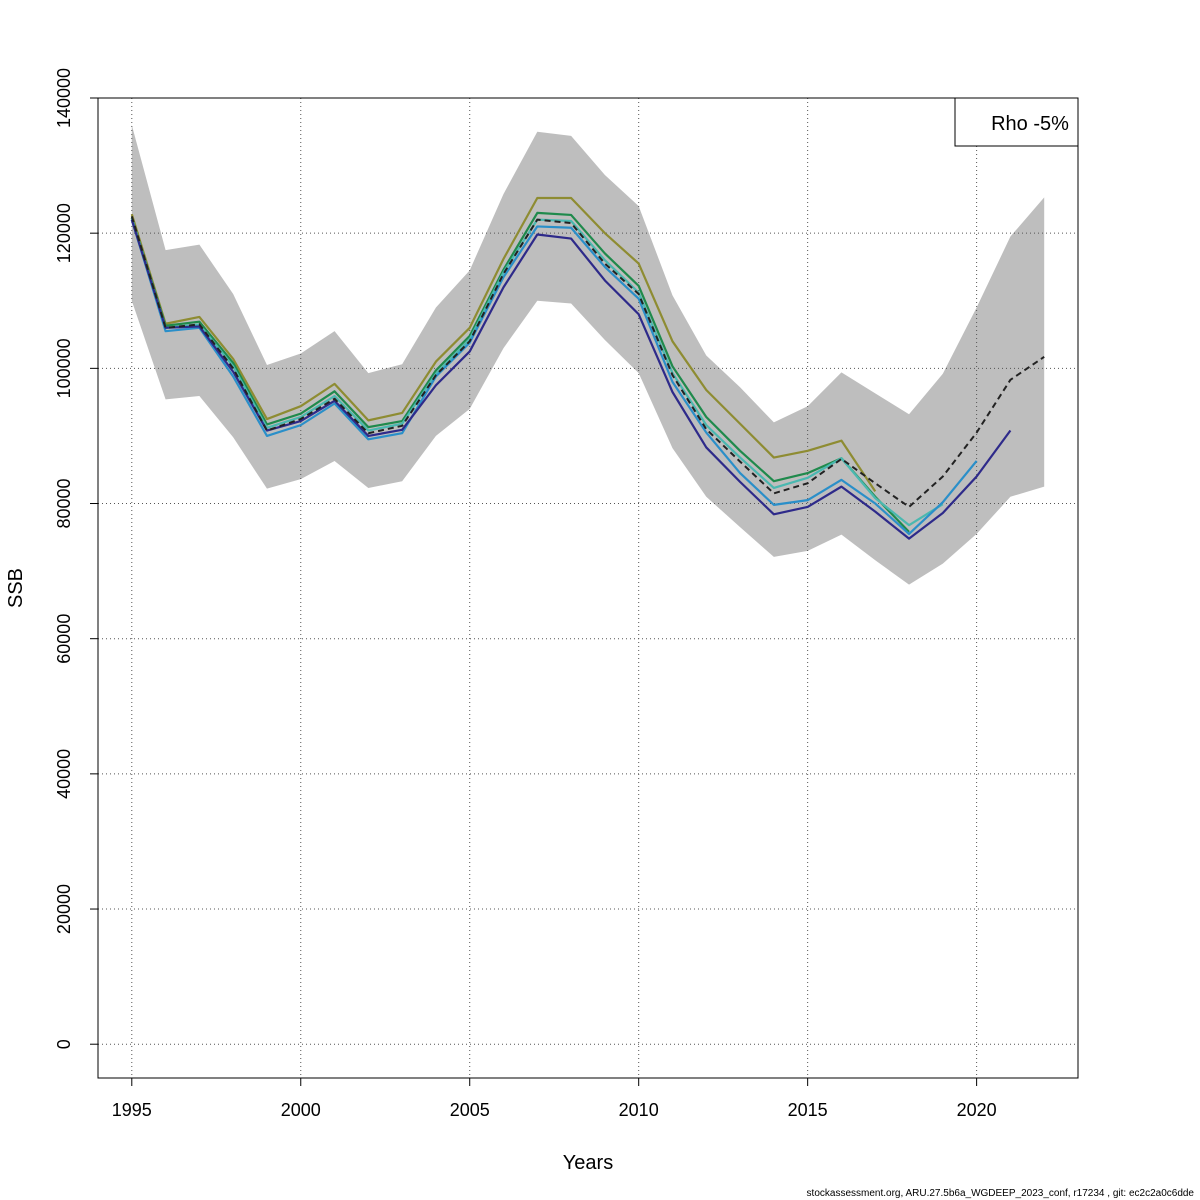 The image size is (1200, 1200). I want to click on legend-box, so click(1016, 122).